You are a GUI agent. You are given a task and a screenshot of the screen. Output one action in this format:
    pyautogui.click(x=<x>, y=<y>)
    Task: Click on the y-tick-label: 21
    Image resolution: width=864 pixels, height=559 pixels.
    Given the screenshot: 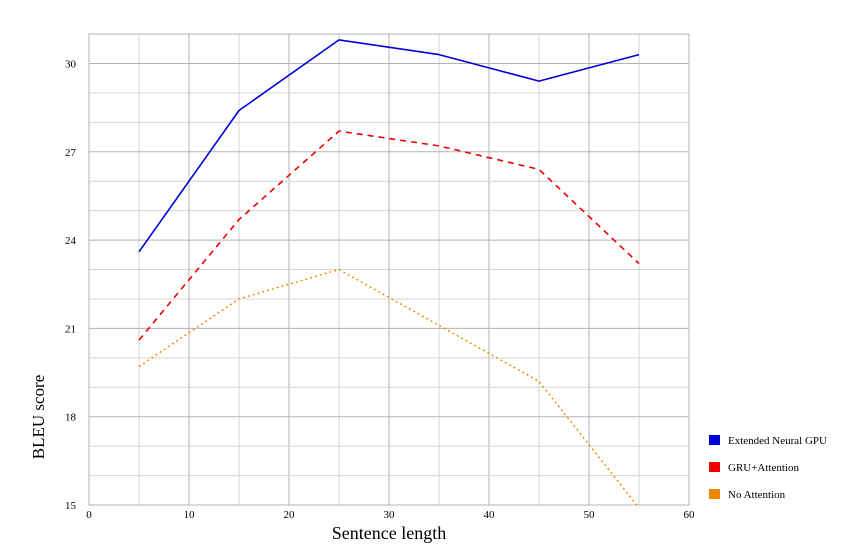 What is the action you would take?
    pyautogui.click(x=70, y=329)
    